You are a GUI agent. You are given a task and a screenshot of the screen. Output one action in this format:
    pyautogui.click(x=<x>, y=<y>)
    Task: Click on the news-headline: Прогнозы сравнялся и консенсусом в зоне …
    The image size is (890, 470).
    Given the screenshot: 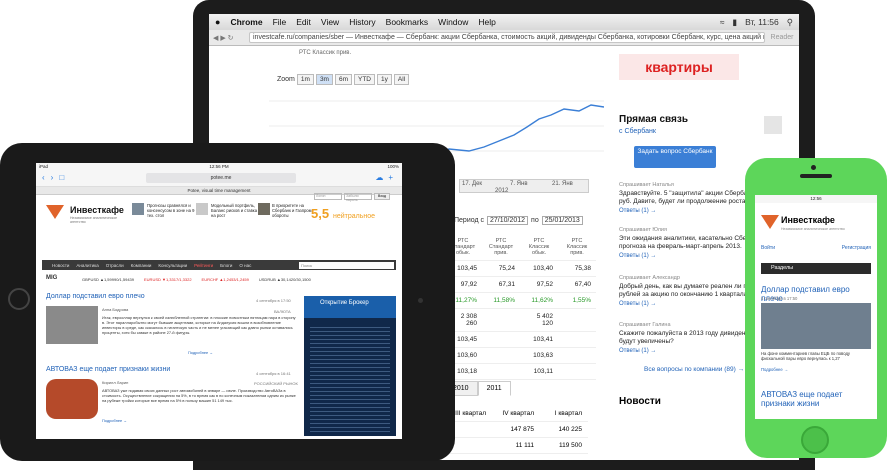 What is the action you would take?
    pyautogui.click(x=171, y=210)
    